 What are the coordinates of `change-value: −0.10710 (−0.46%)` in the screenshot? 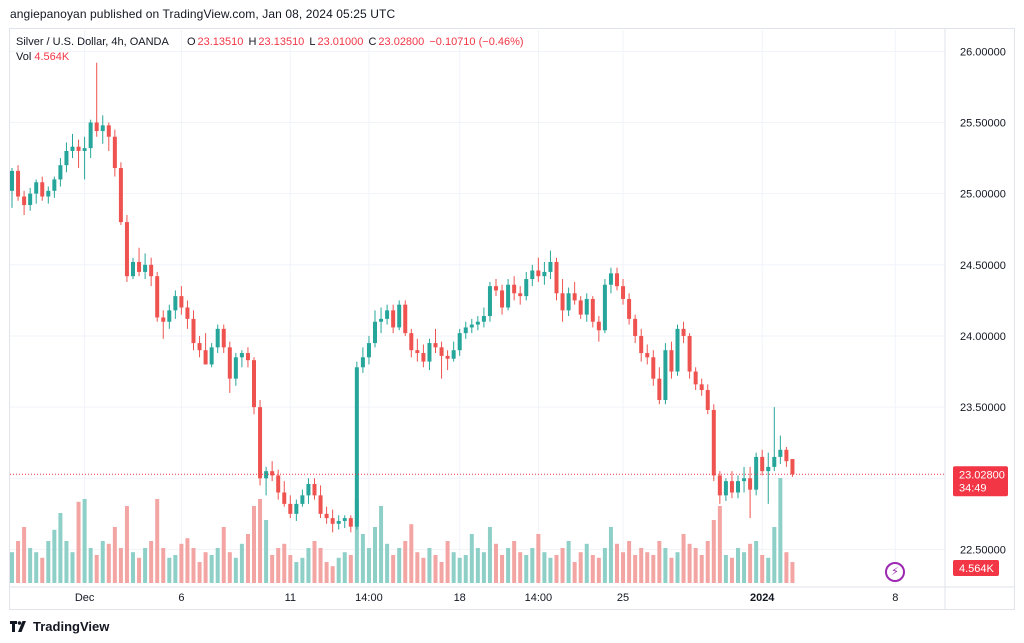 It's located at (476, 42).